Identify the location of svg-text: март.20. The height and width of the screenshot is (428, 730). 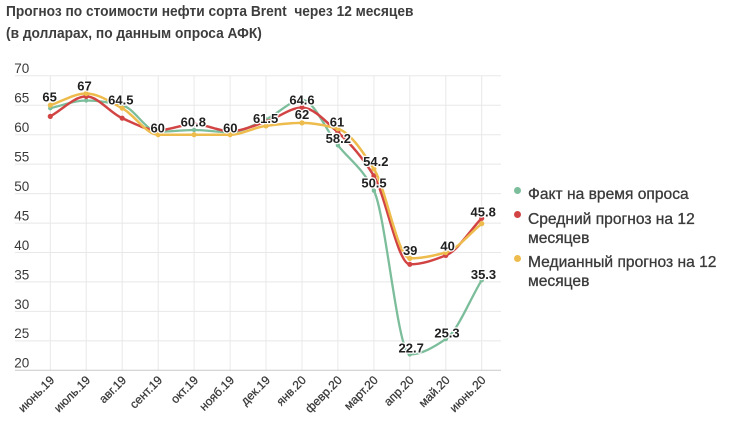
(361, 393).